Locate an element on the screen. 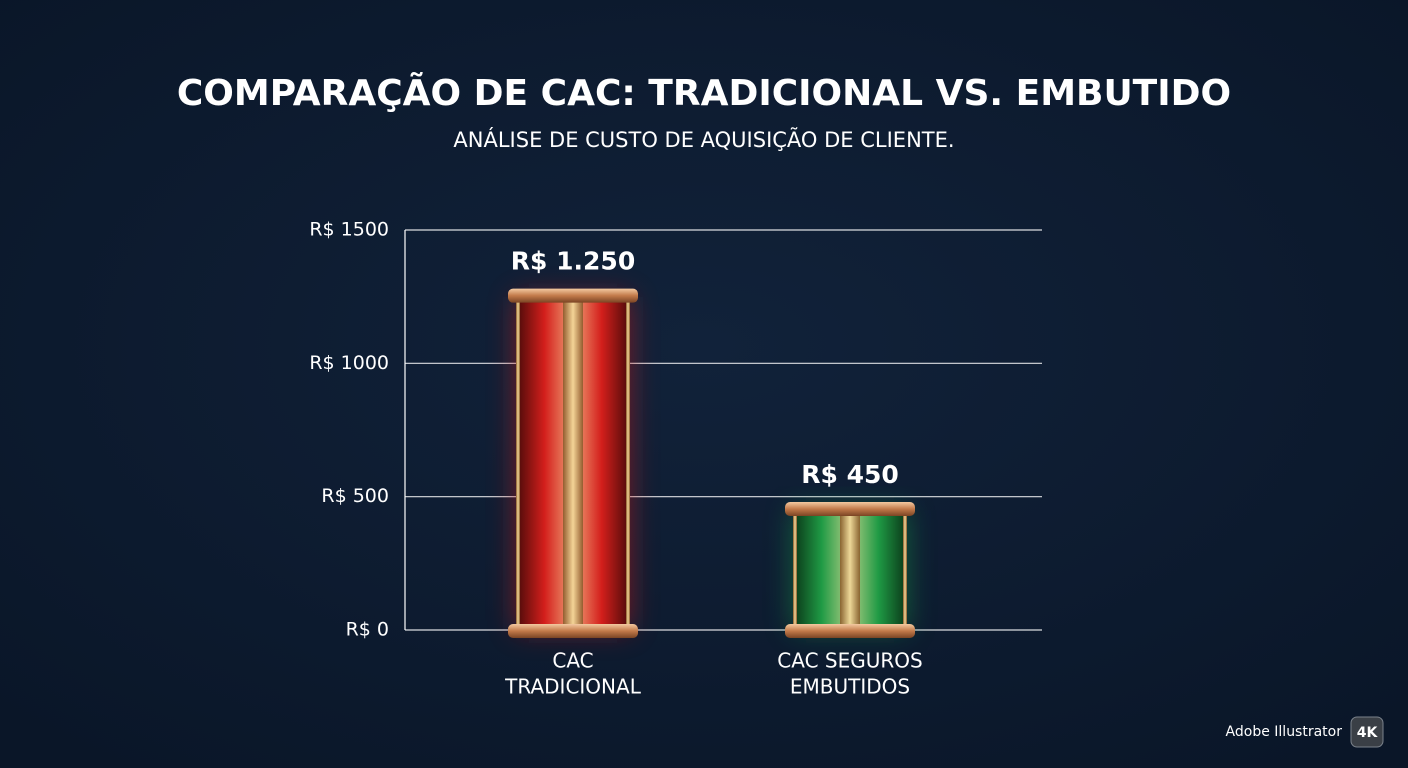 The image size is (1408, 768). y-tick-label: R$ 1500 is located at coordinates (349, 230).